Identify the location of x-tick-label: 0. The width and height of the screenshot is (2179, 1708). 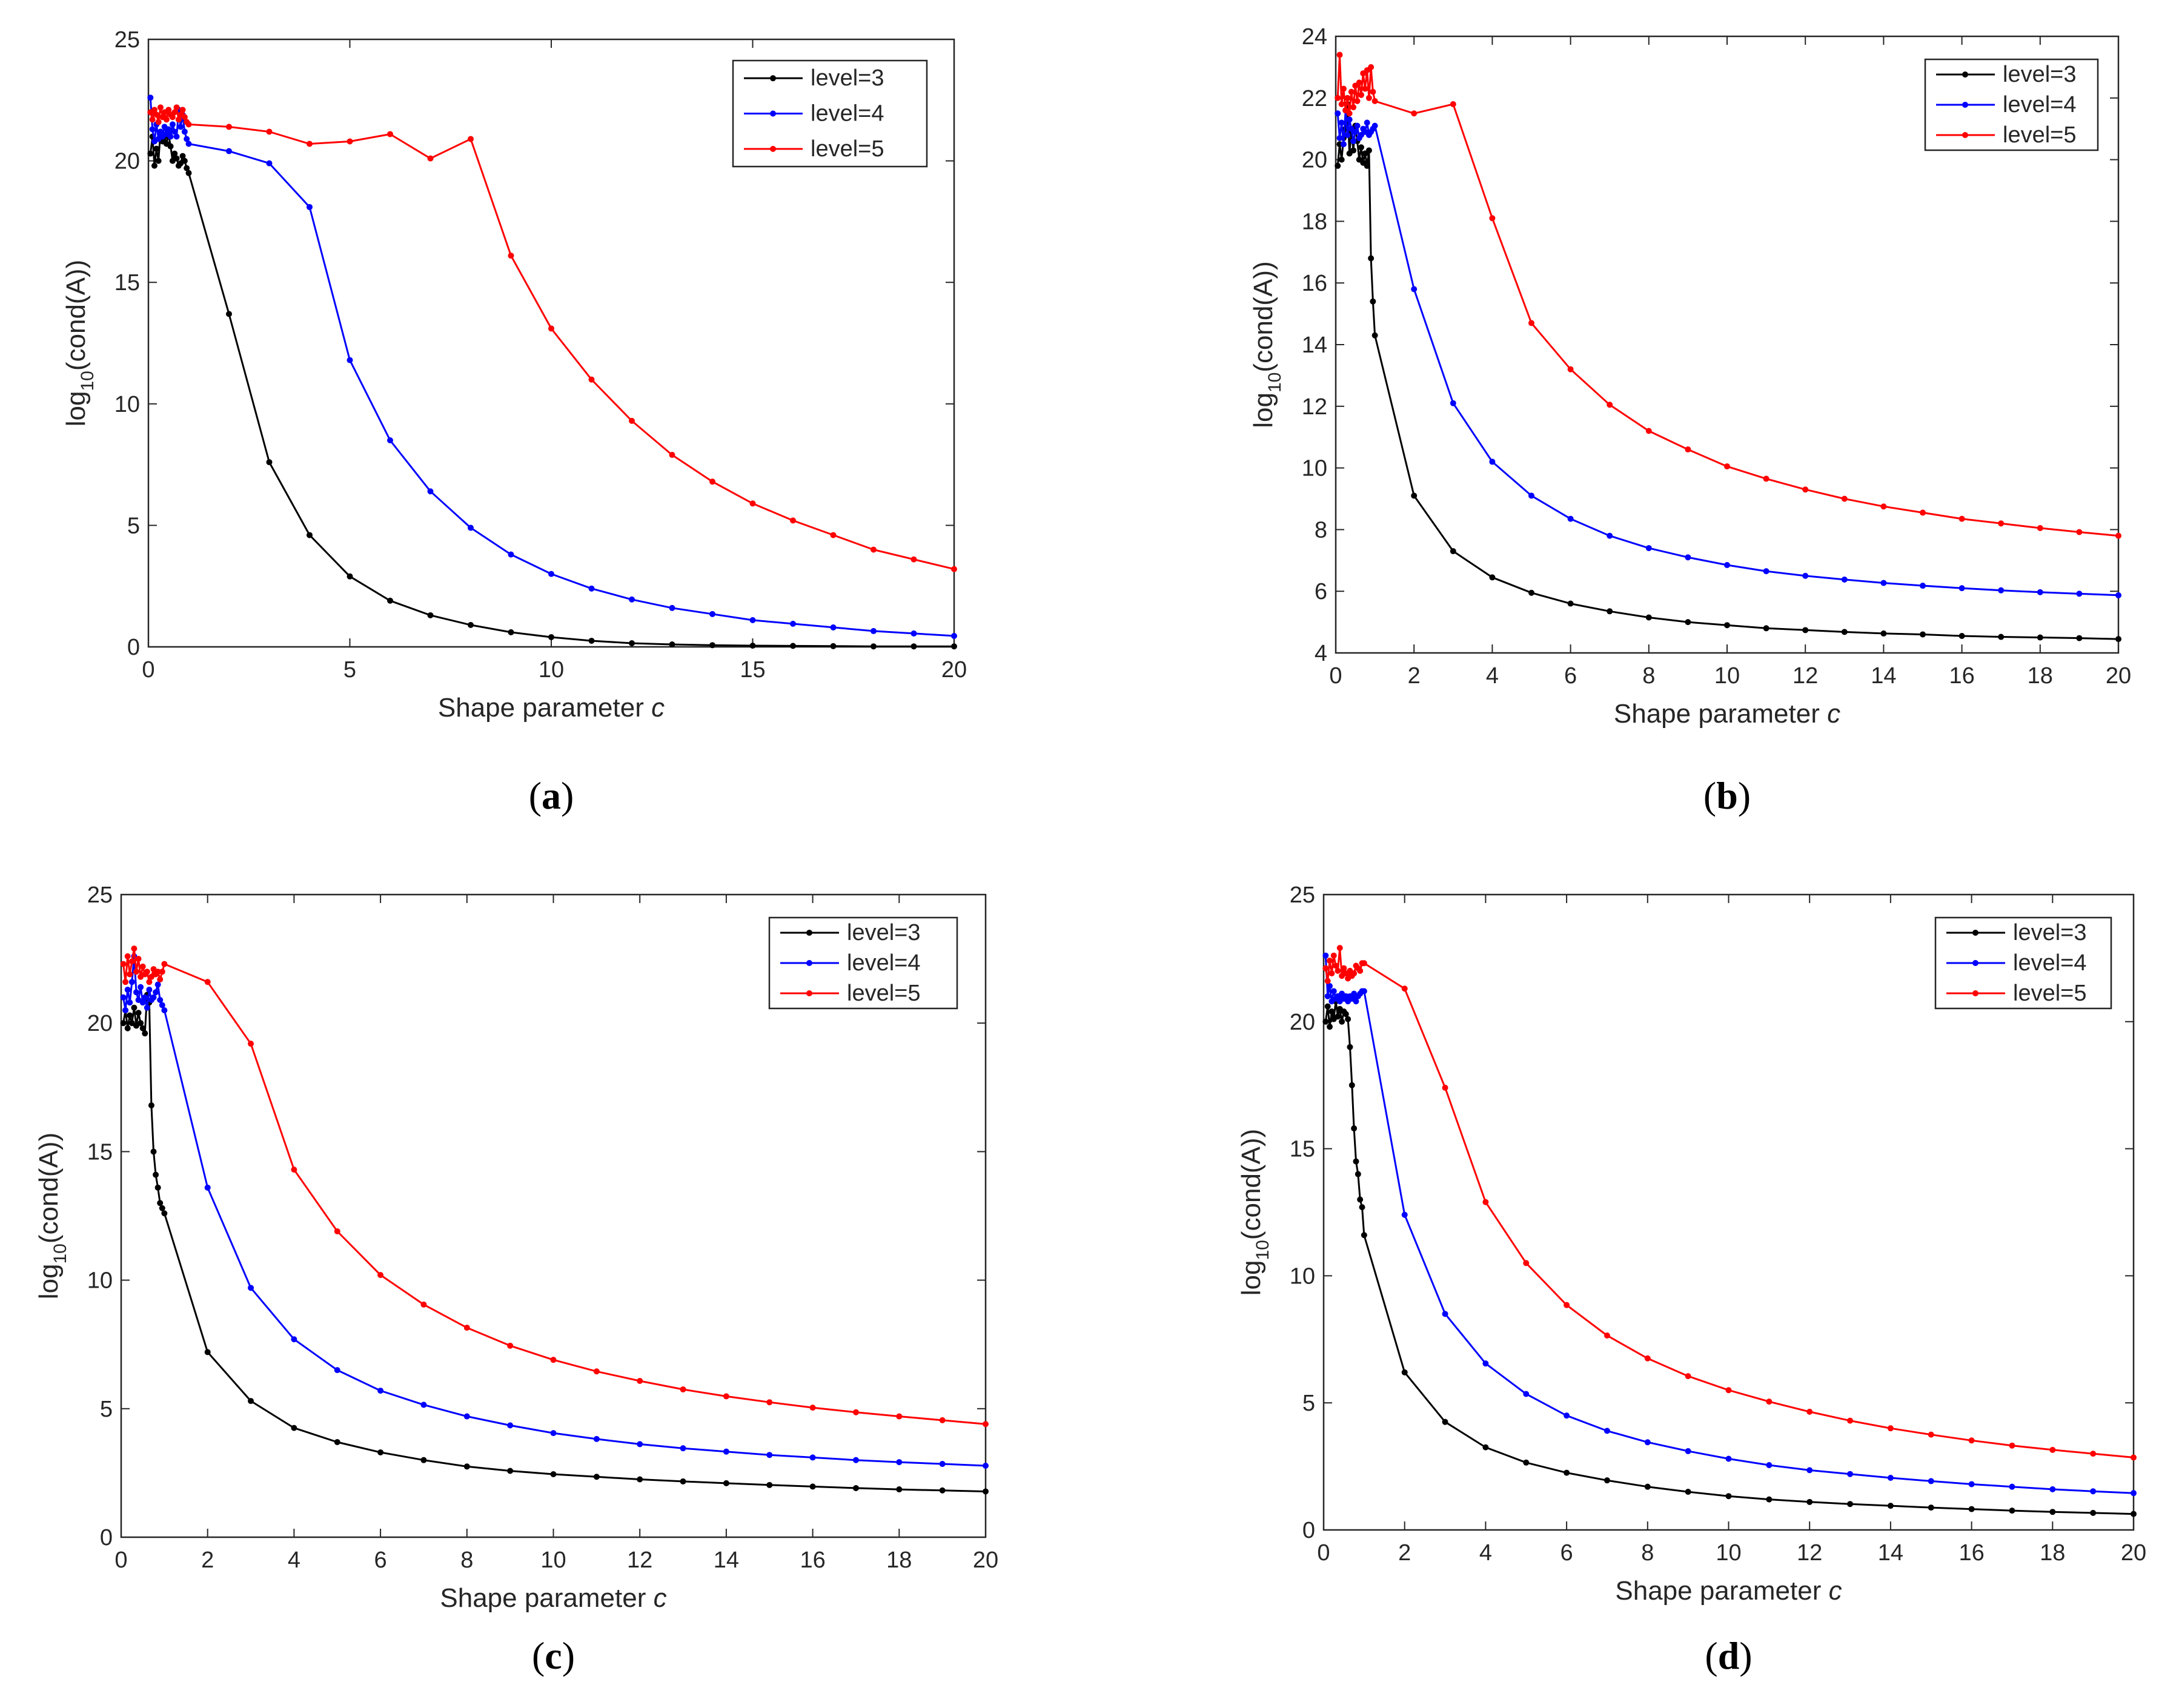
(120, 1560).